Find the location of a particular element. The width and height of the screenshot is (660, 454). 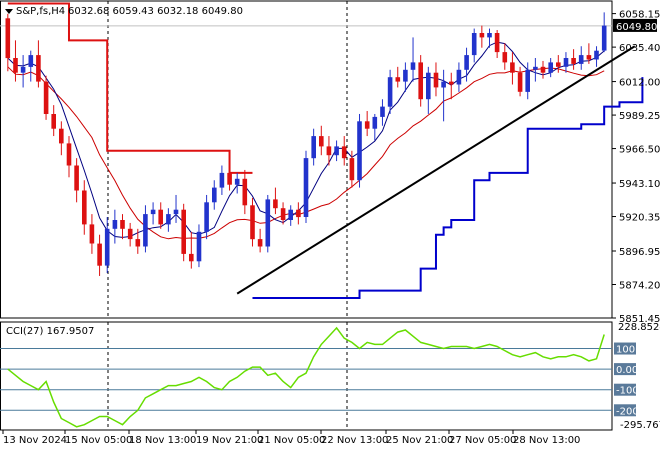

cci-level-label: -200 is located at coordinates (627, 411).